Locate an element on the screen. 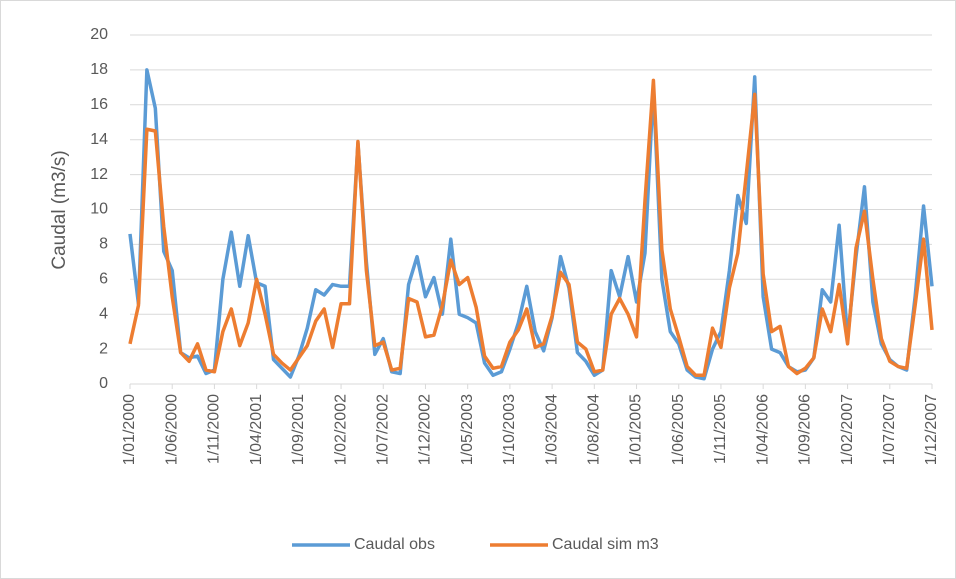 The width and height of the screenshot is (956, 579). x-tick-label: 1/01/2000 is located at coordinates (129, 429).